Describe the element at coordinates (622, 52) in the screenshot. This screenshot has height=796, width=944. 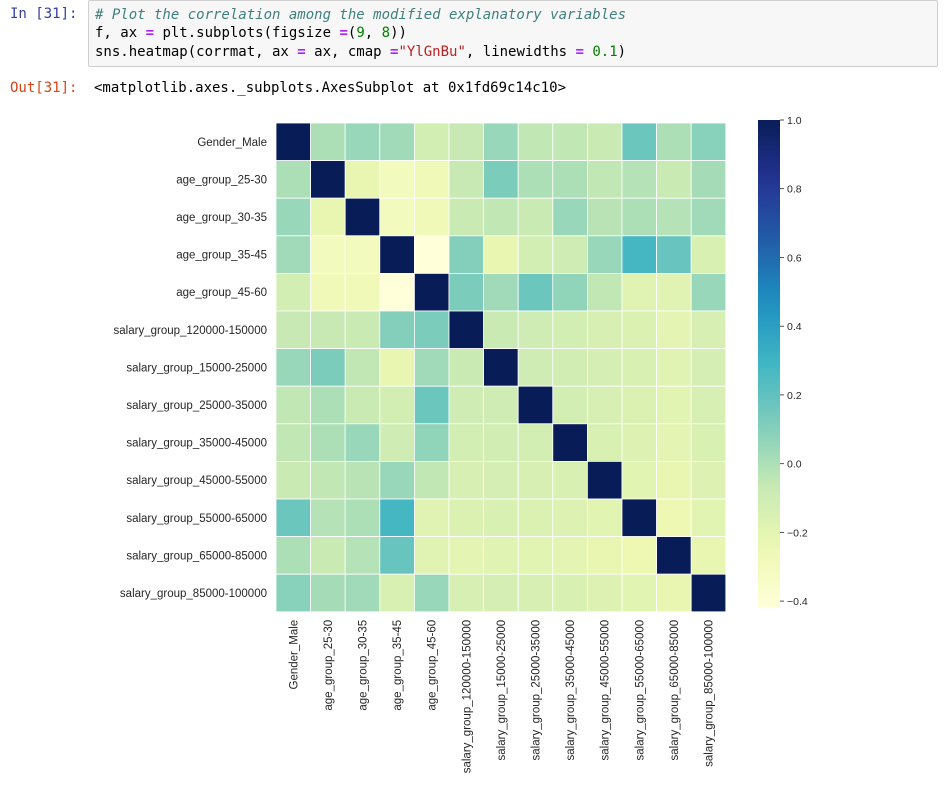
I see `code-token: )` at that location.